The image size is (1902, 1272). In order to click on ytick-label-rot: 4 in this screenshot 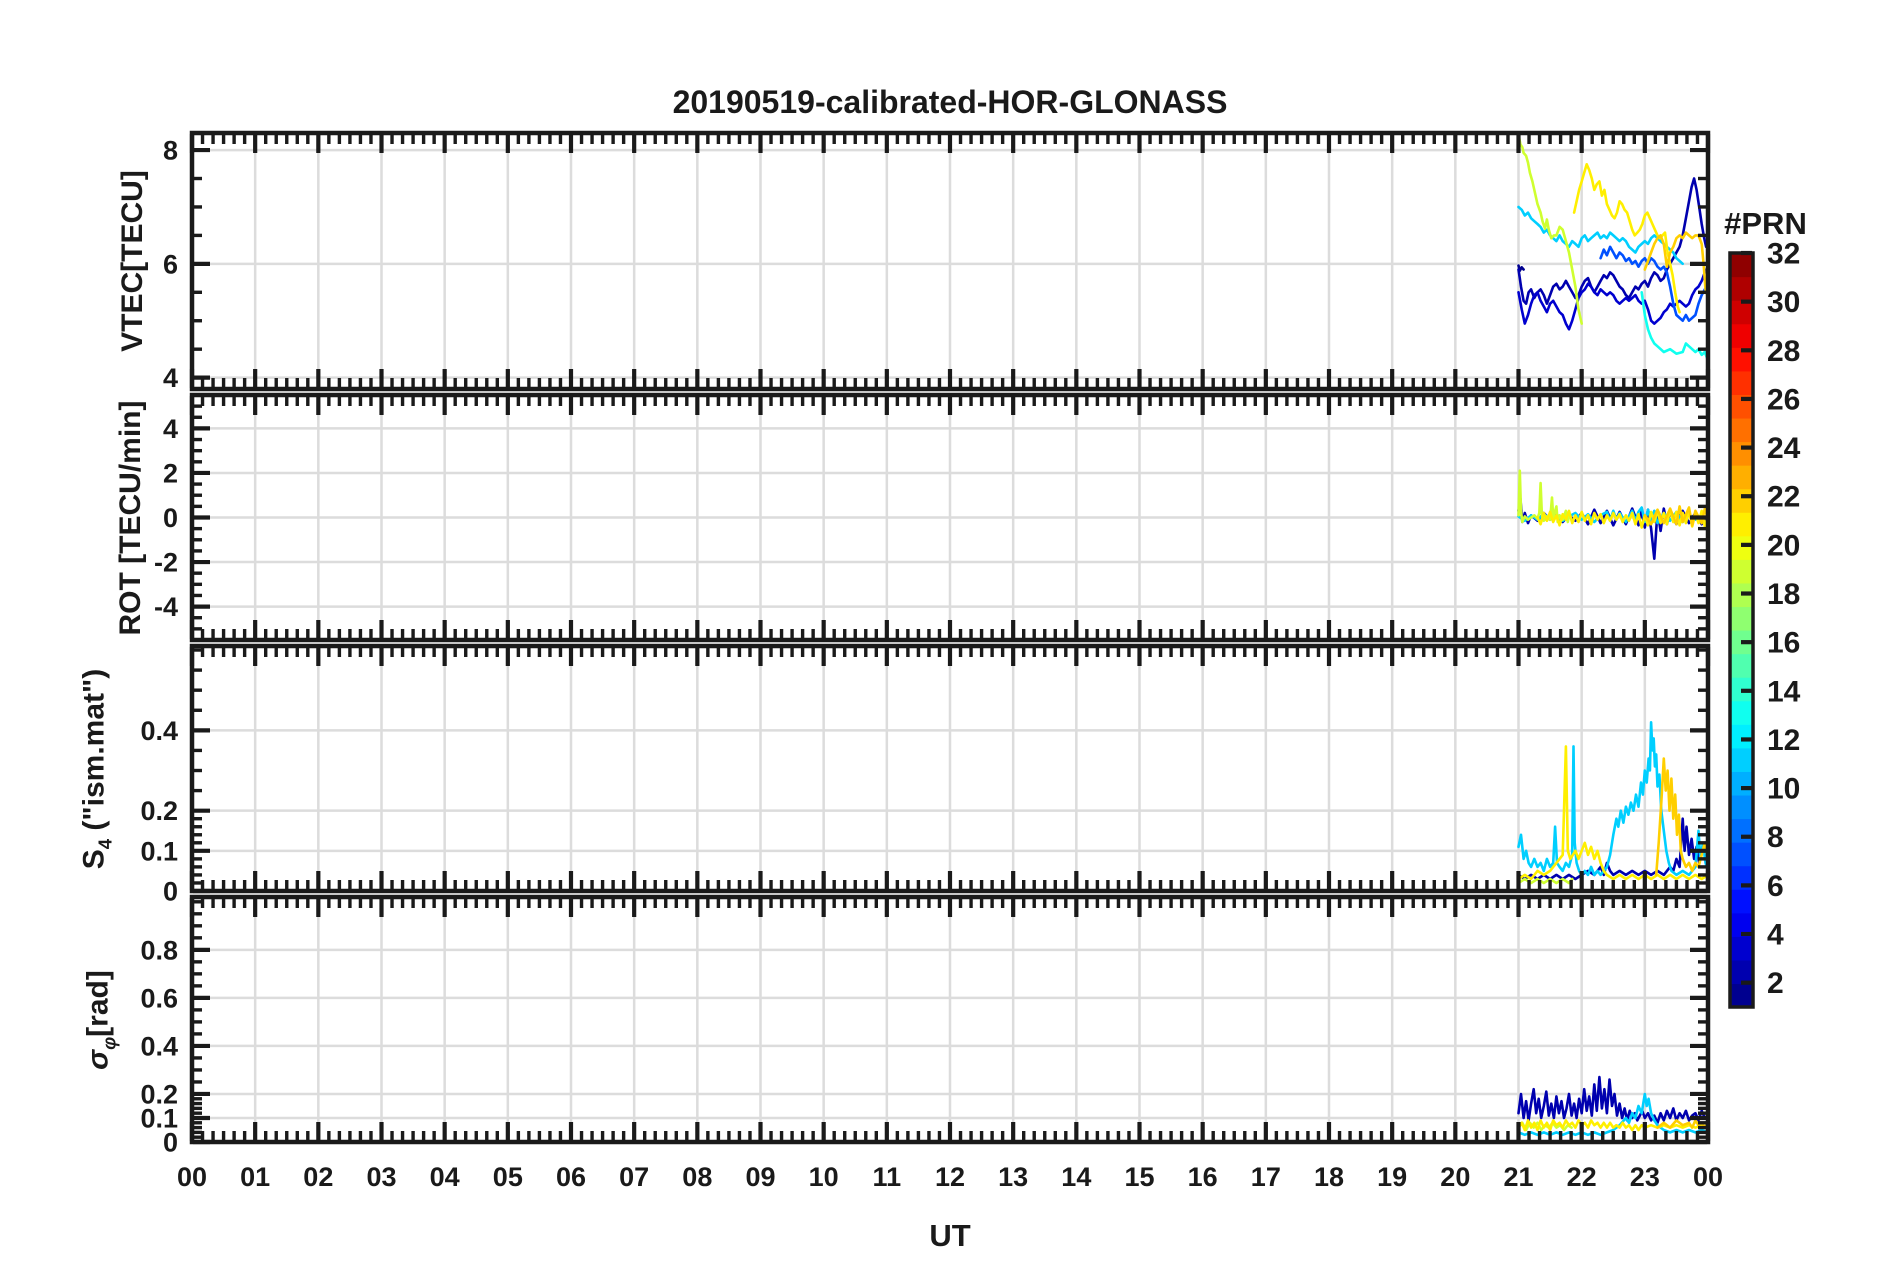, I will do `click(170, 429)`.